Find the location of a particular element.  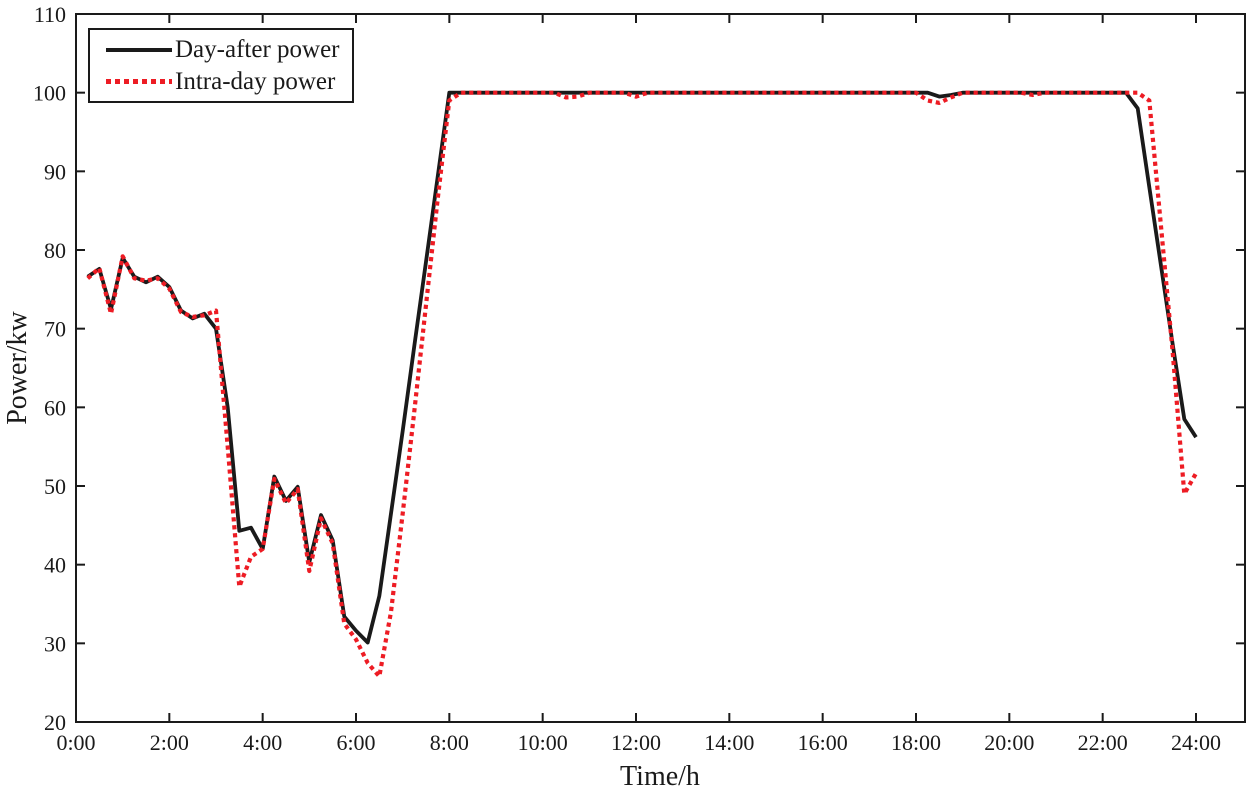

y-tick-label: 80 is located at coordinates (55, 250).